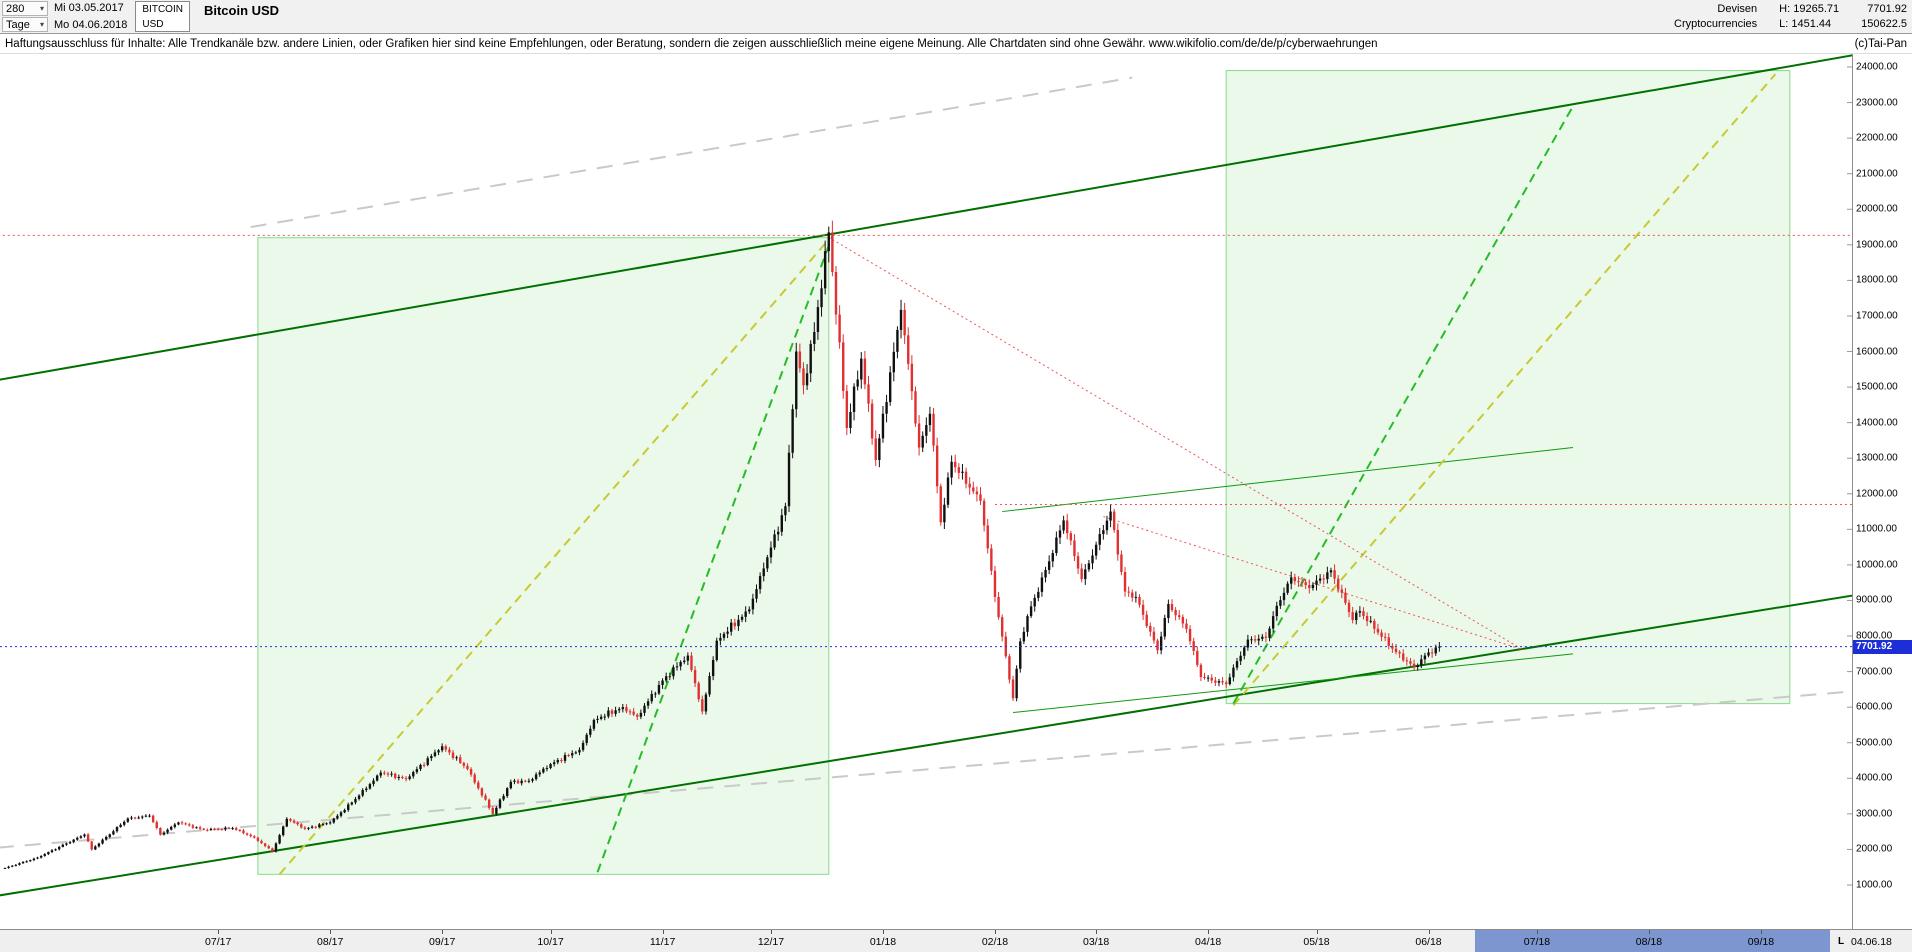  What do you see at coordinates (25, 24) in the screenshot?
I see `period-unit-dropdown: Tage ▾` at bounding box center [25, 24].